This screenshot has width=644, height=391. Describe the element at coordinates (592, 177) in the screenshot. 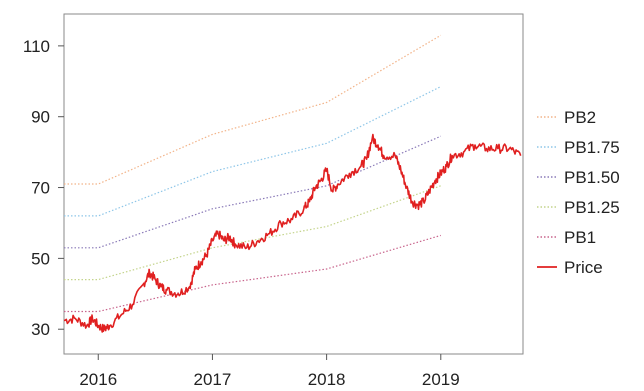

I see `legend-label: PB1.50` at that location.